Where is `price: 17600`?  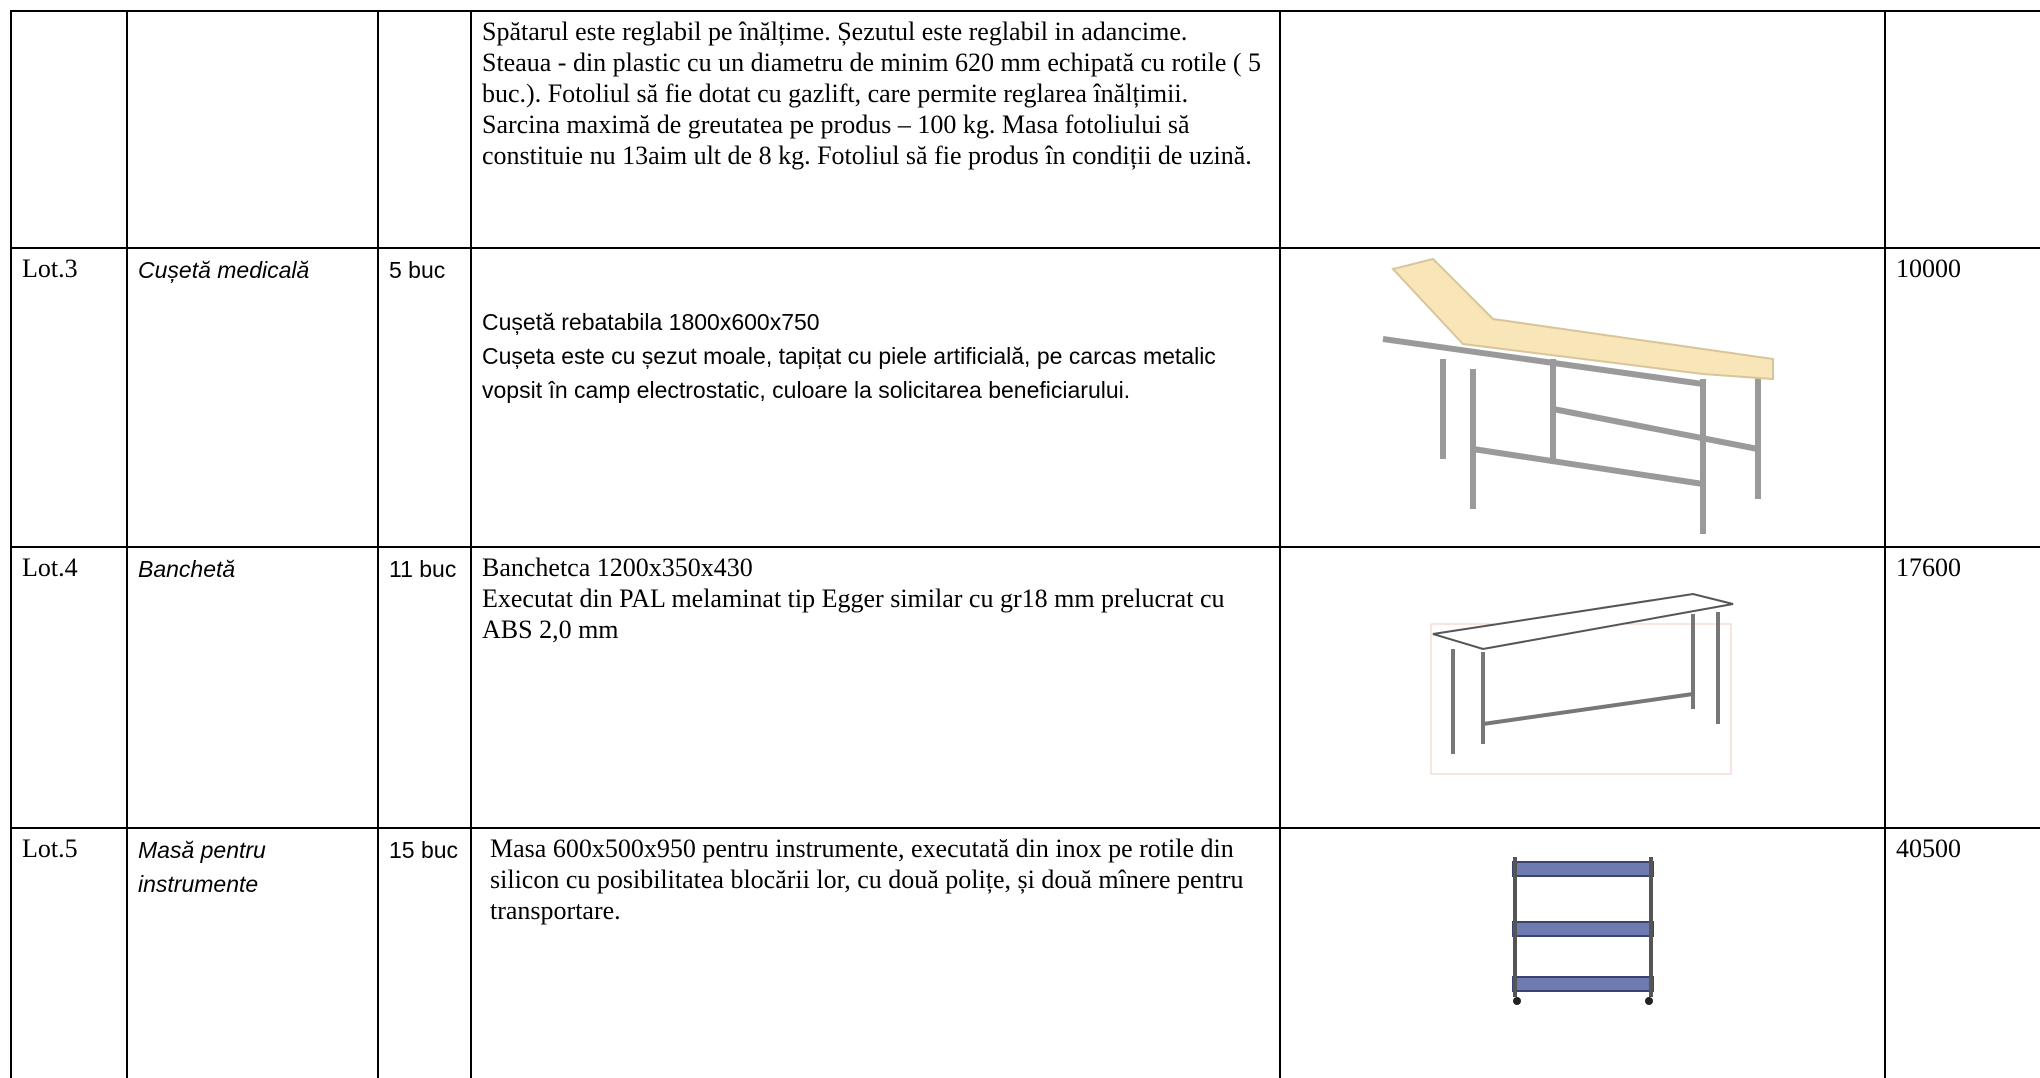
price: 17600 is located at coordinates (1962, 687).